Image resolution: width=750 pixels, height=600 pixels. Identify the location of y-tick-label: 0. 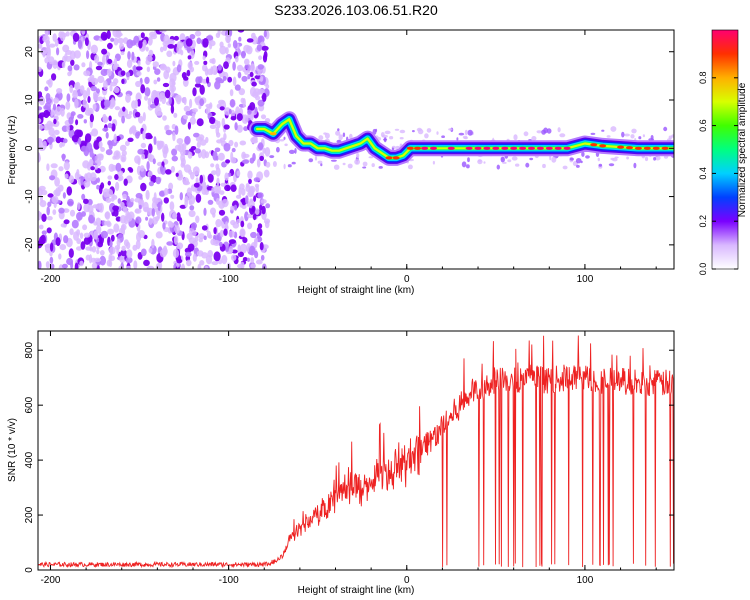
(29, 570).